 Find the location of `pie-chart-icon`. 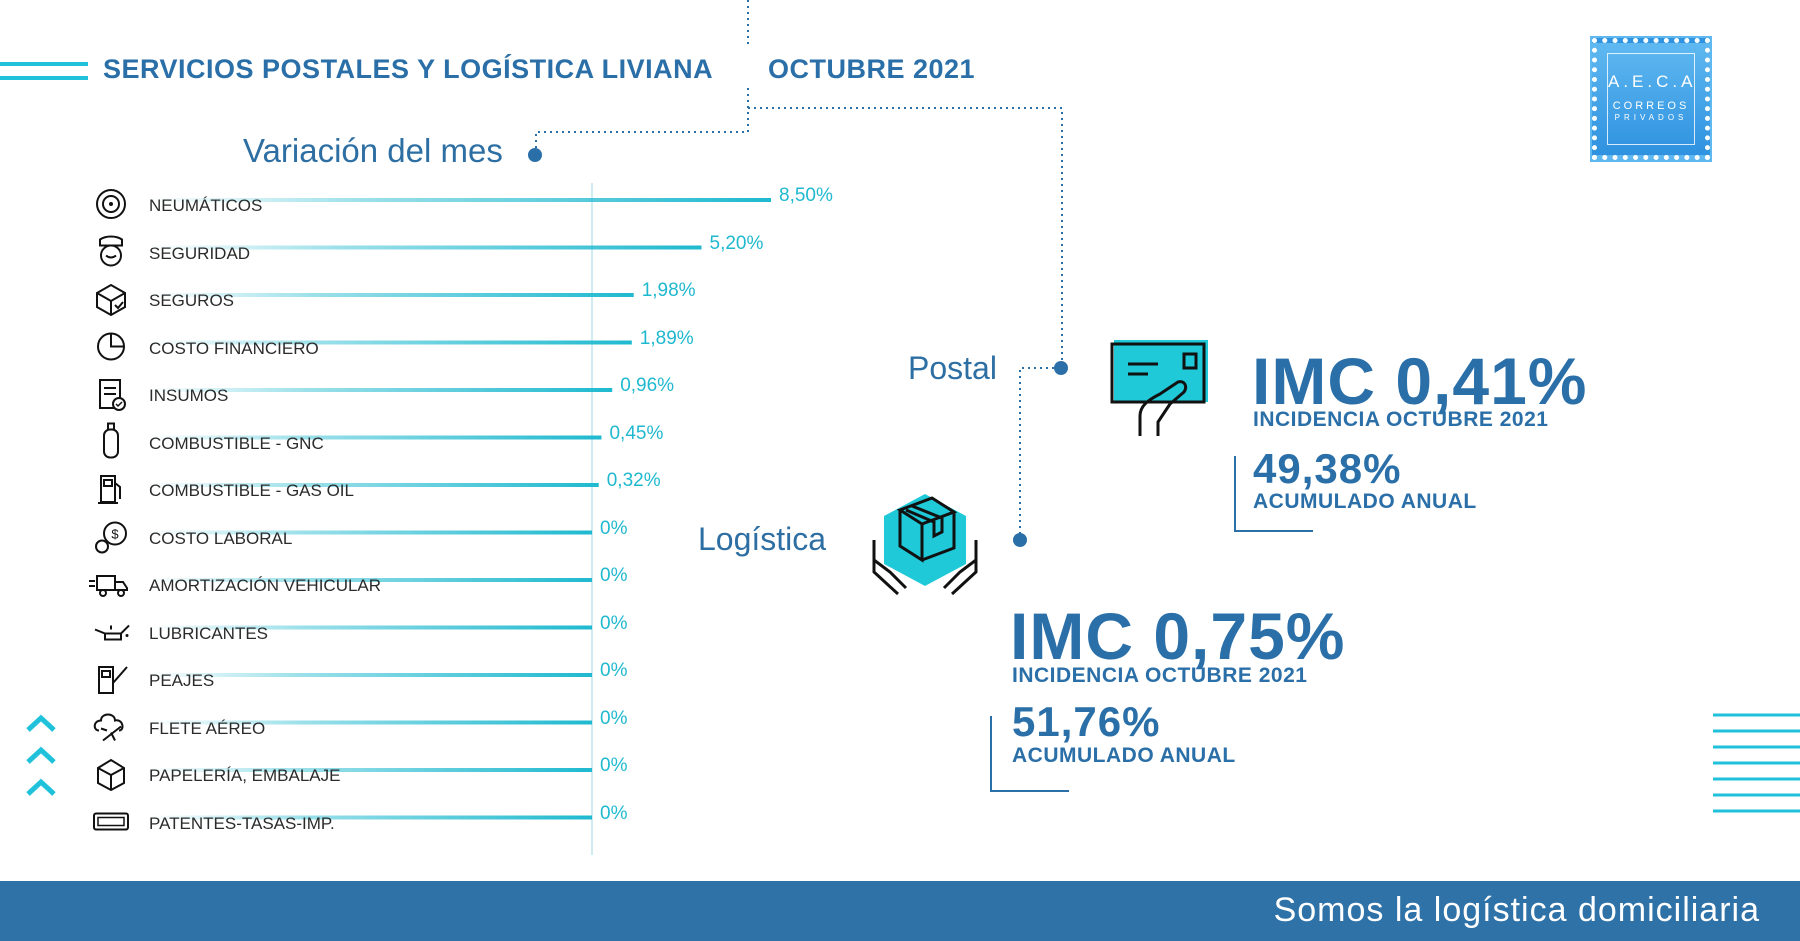

pie-chart-icon is located at coordinates (111, 346).